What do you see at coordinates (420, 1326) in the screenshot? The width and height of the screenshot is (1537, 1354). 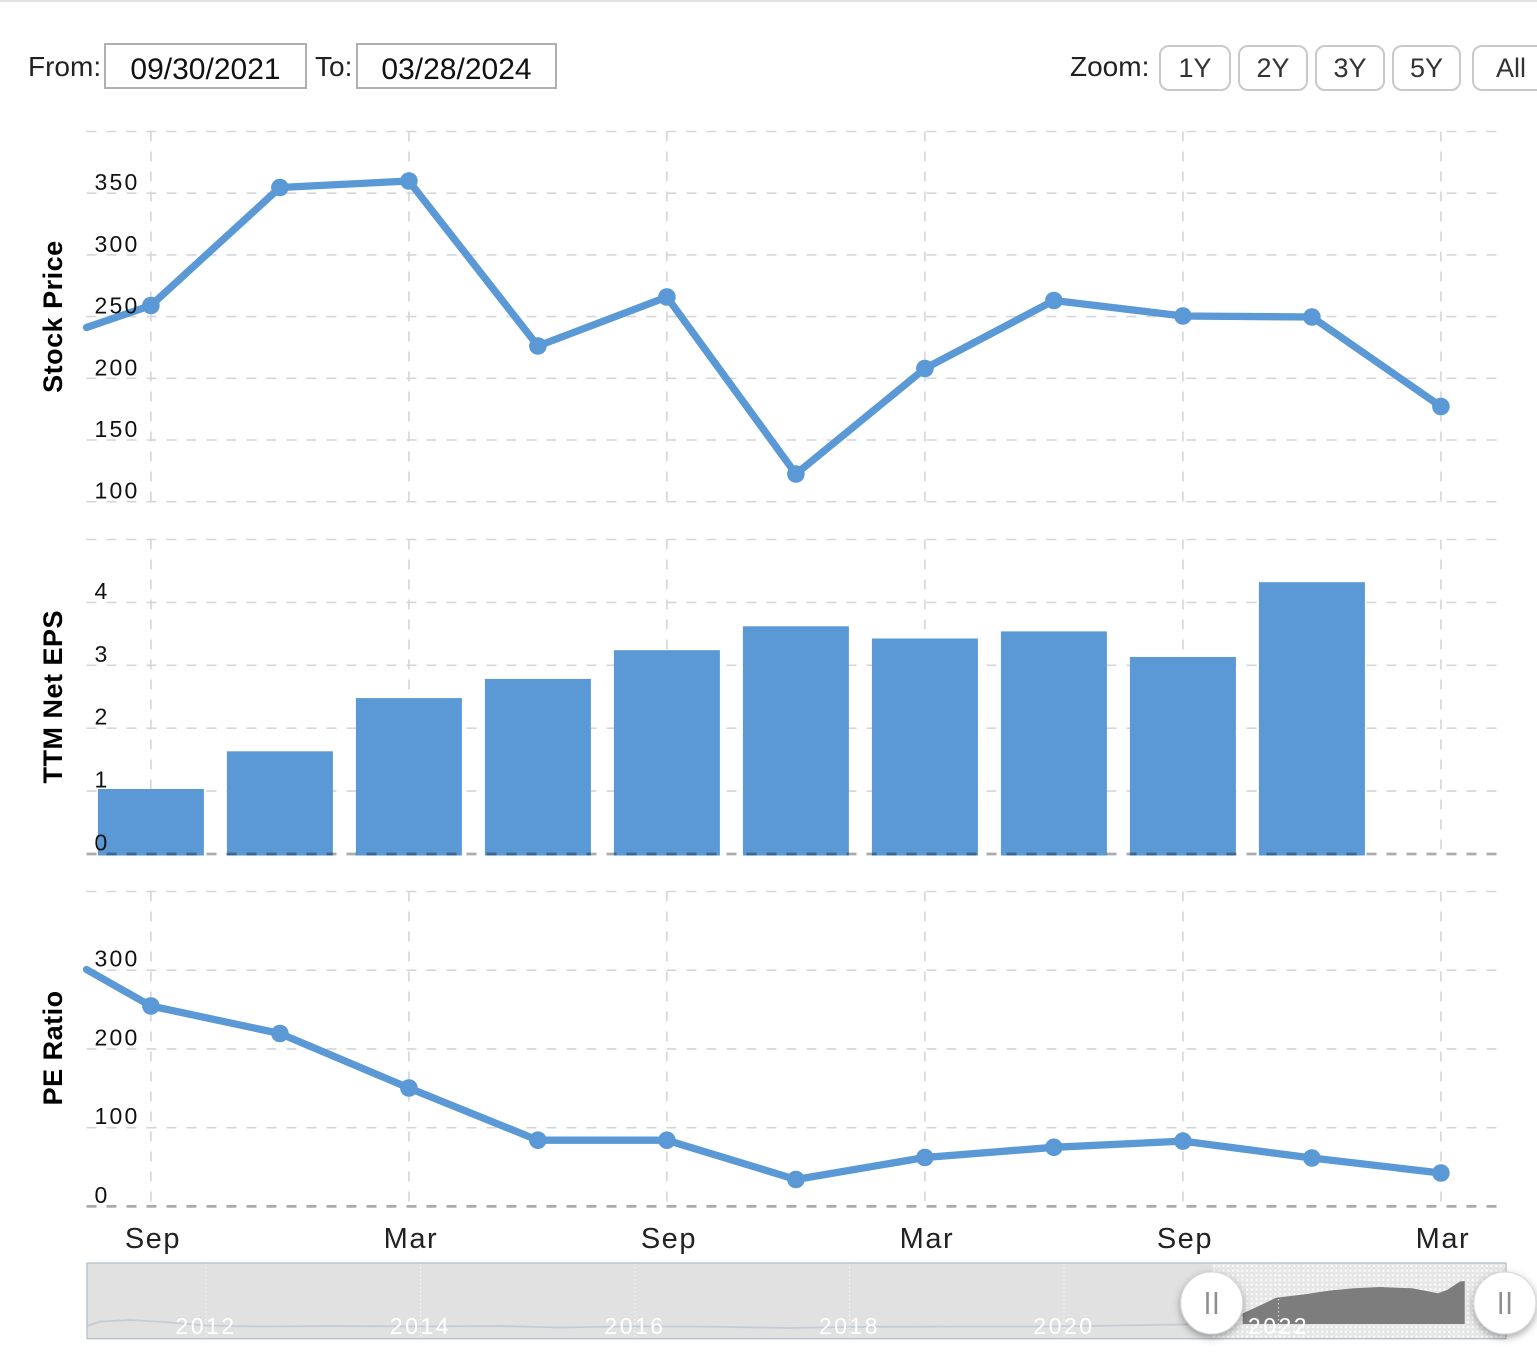 I see `svg-text: 2014` at bounding box center [420, 1326].